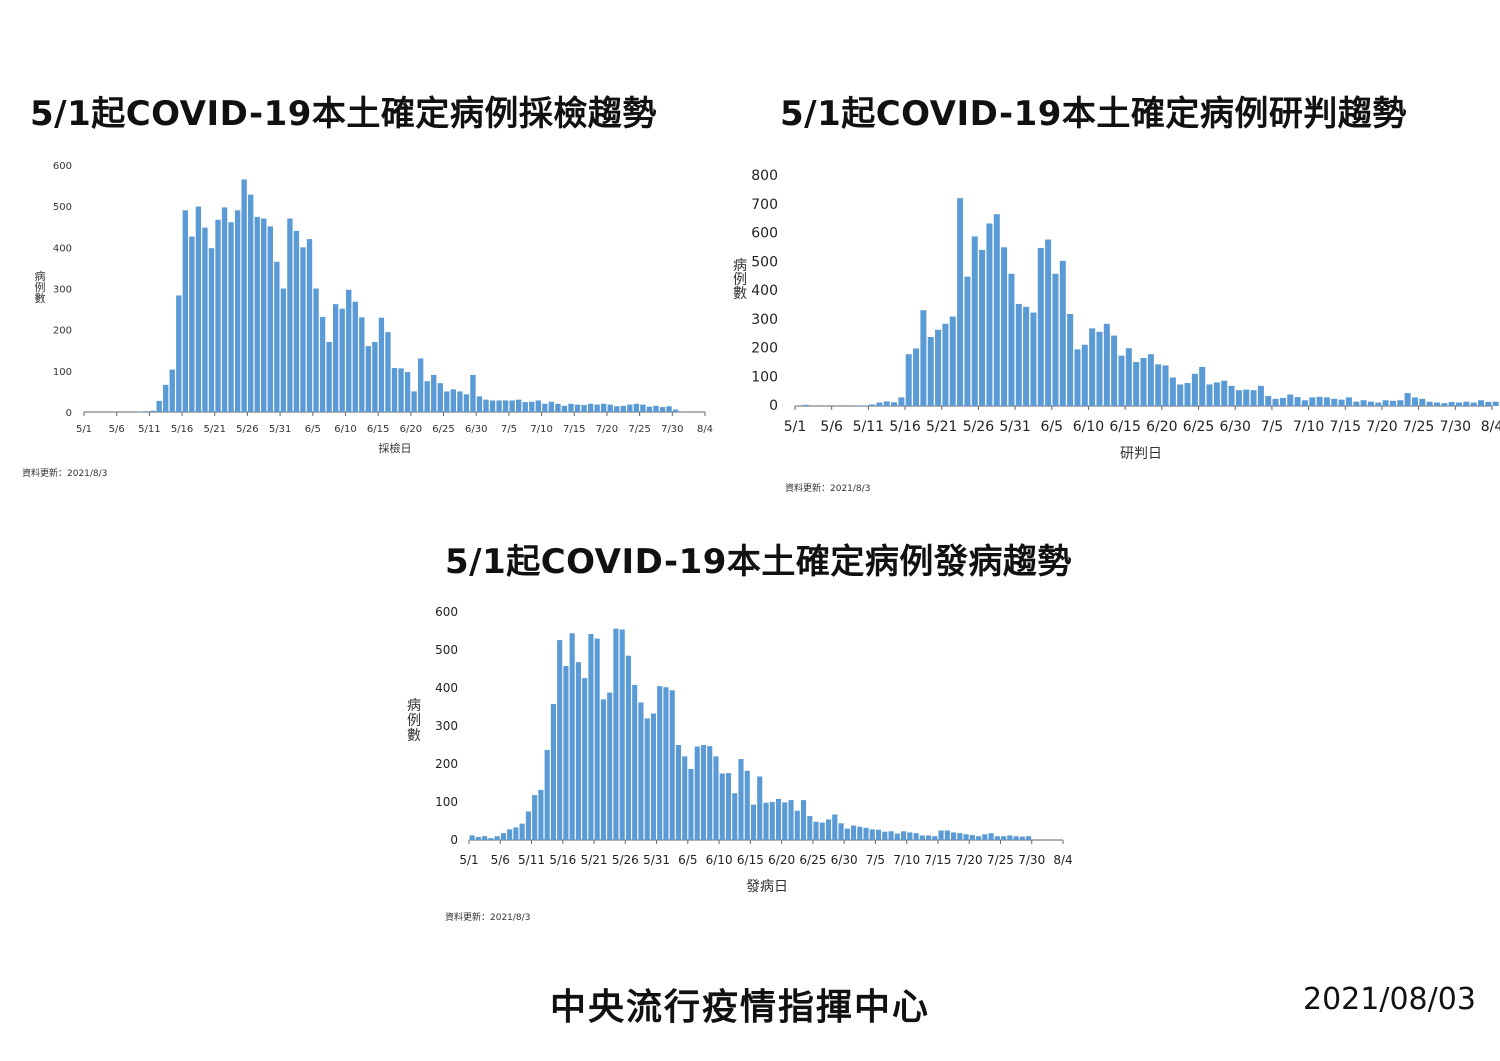 Image resolution: width=1500 pixels, height=1061 pixels. Describe the element at coordinates (40, 287) in the screenshot. I see `y-axis-label: 病例數` at that location.